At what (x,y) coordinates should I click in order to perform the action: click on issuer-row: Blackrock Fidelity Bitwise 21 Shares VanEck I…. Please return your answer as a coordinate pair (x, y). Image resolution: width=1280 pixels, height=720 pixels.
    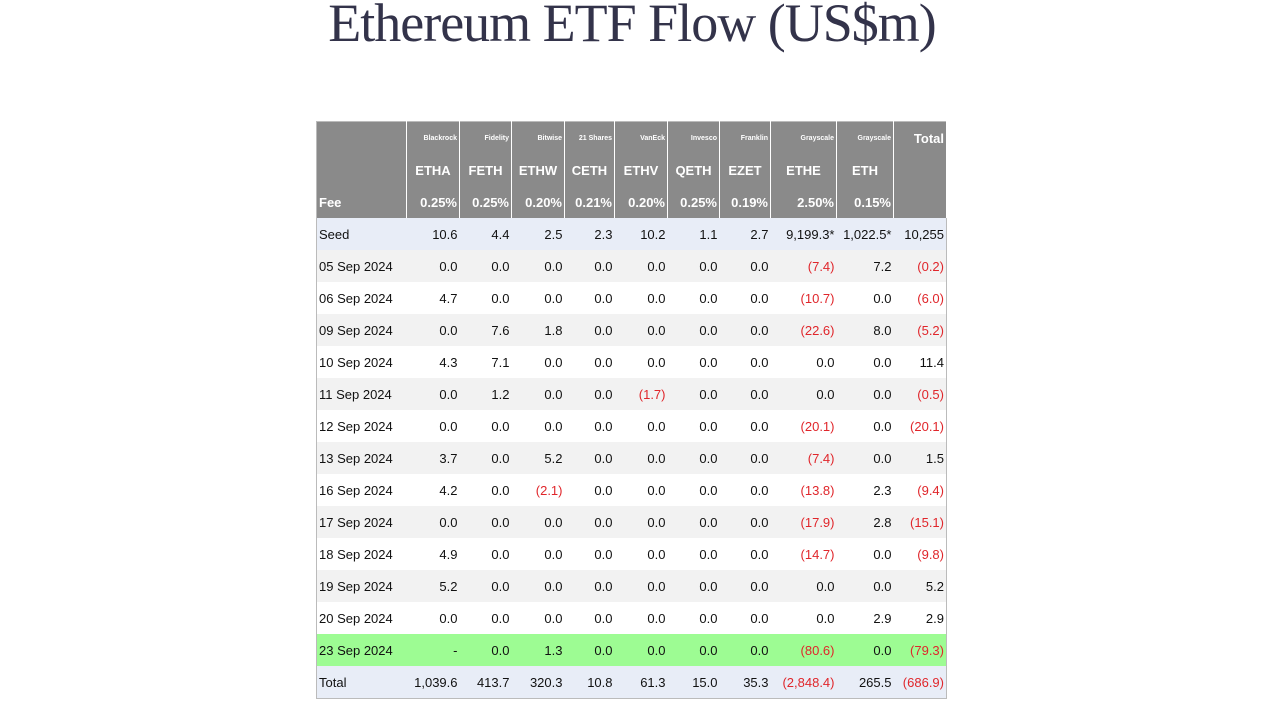
    Looking at the image, I should click on (631, 137).